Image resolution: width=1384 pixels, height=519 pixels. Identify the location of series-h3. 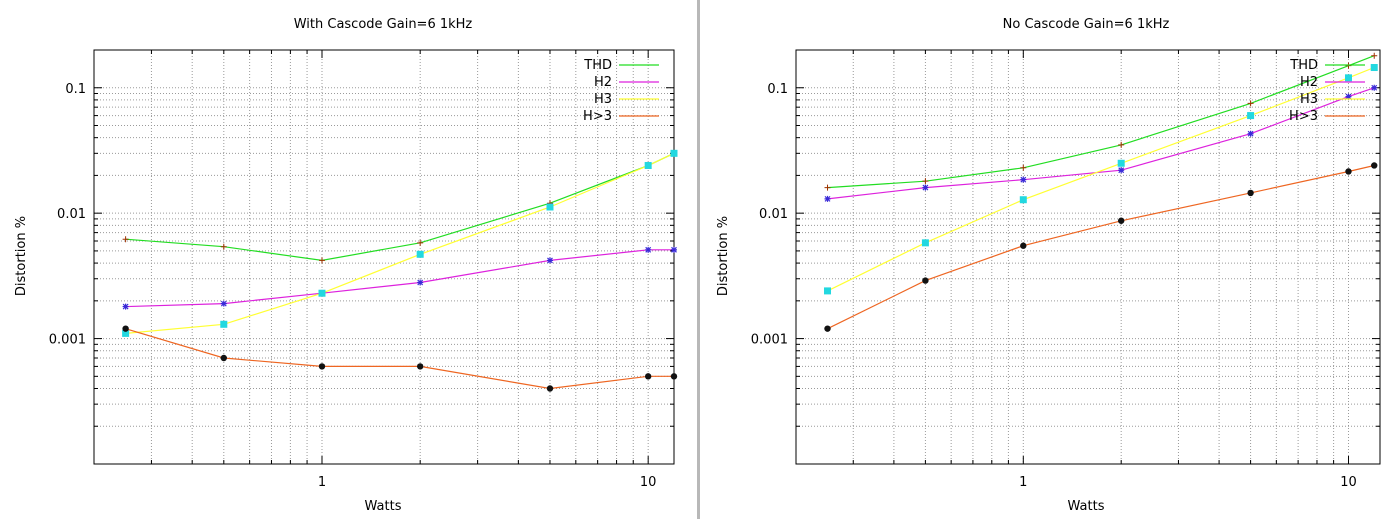
(400, 243).